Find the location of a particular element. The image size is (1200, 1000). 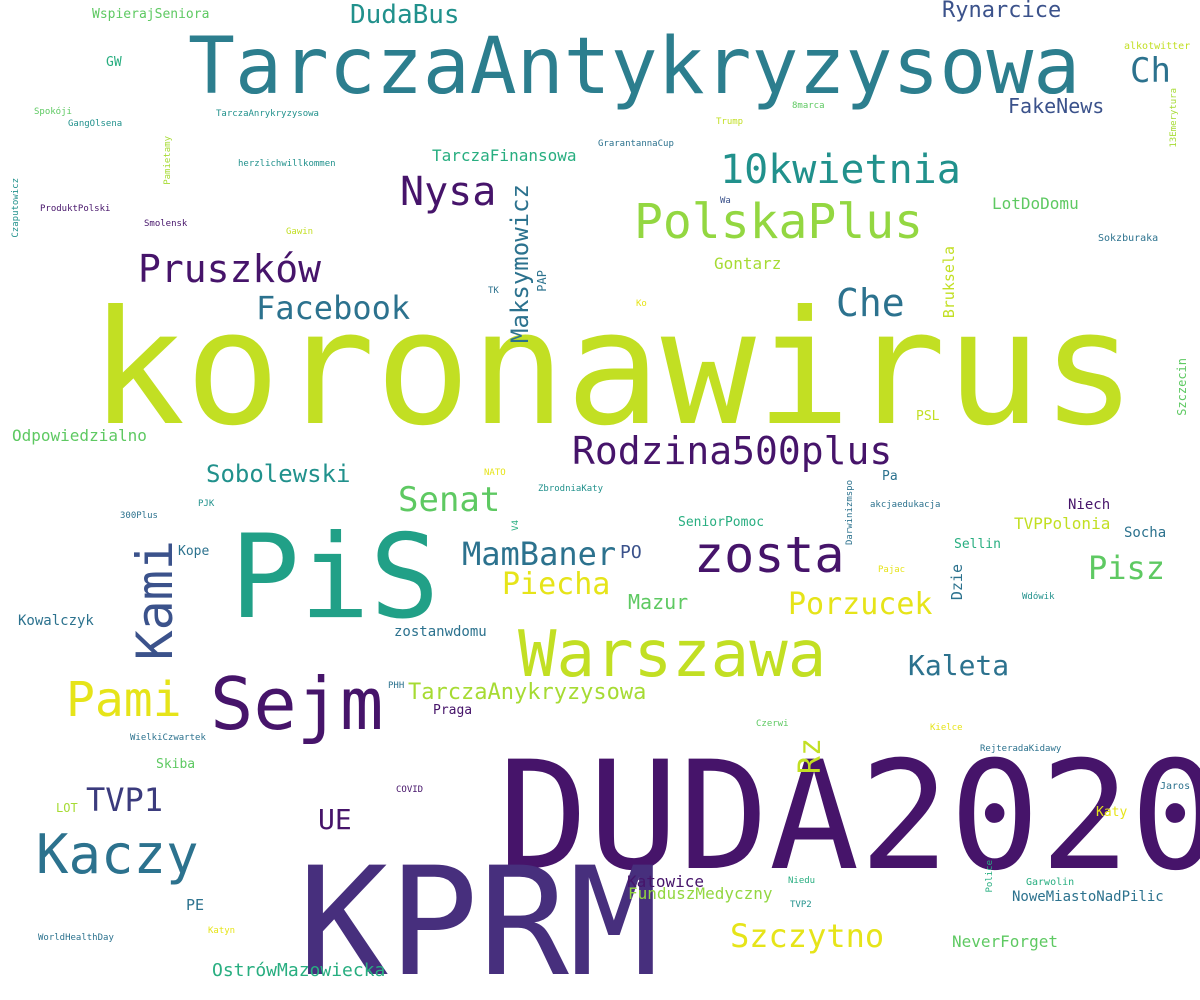

word: Senat is located at coordinates (449, 500).